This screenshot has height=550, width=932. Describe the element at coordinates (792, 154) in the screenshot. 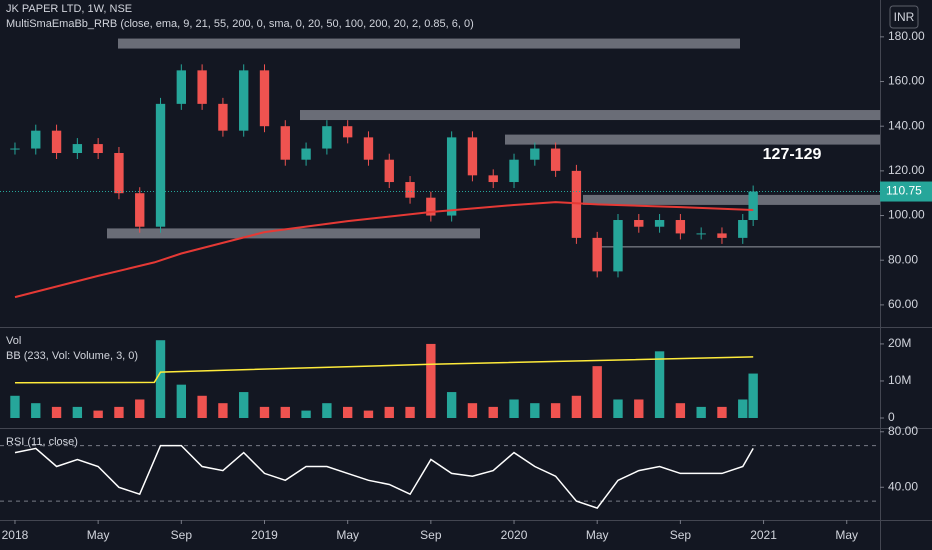

I see `annotation: 127-129` at that location.